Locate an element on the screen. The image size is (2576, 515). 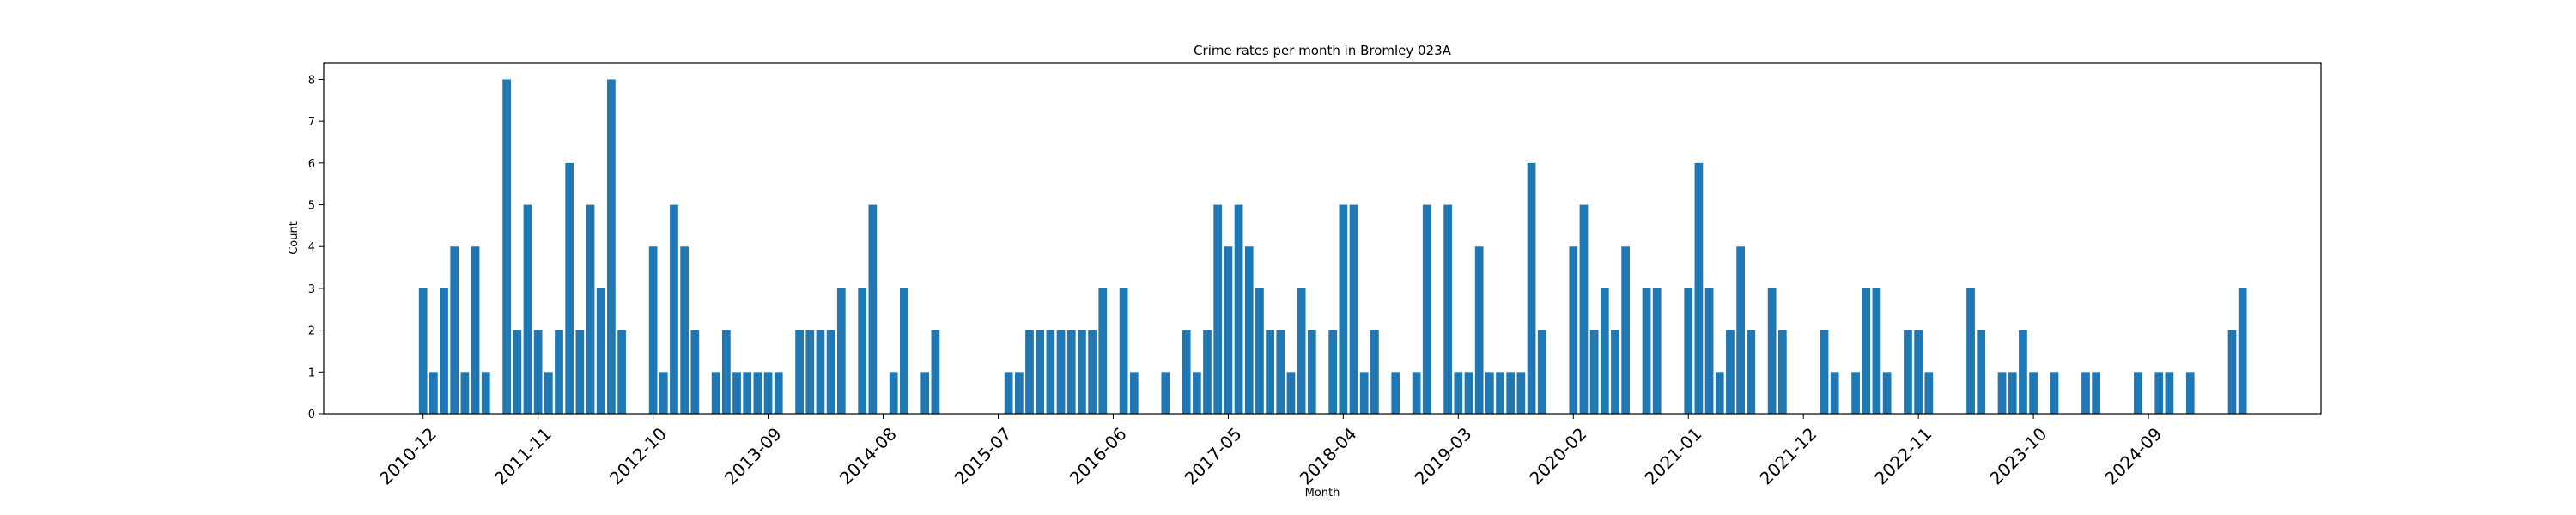
y-axis-ticks: 0 1 2 3 4 5 6 7 8 is located at coordinates (316, 247).